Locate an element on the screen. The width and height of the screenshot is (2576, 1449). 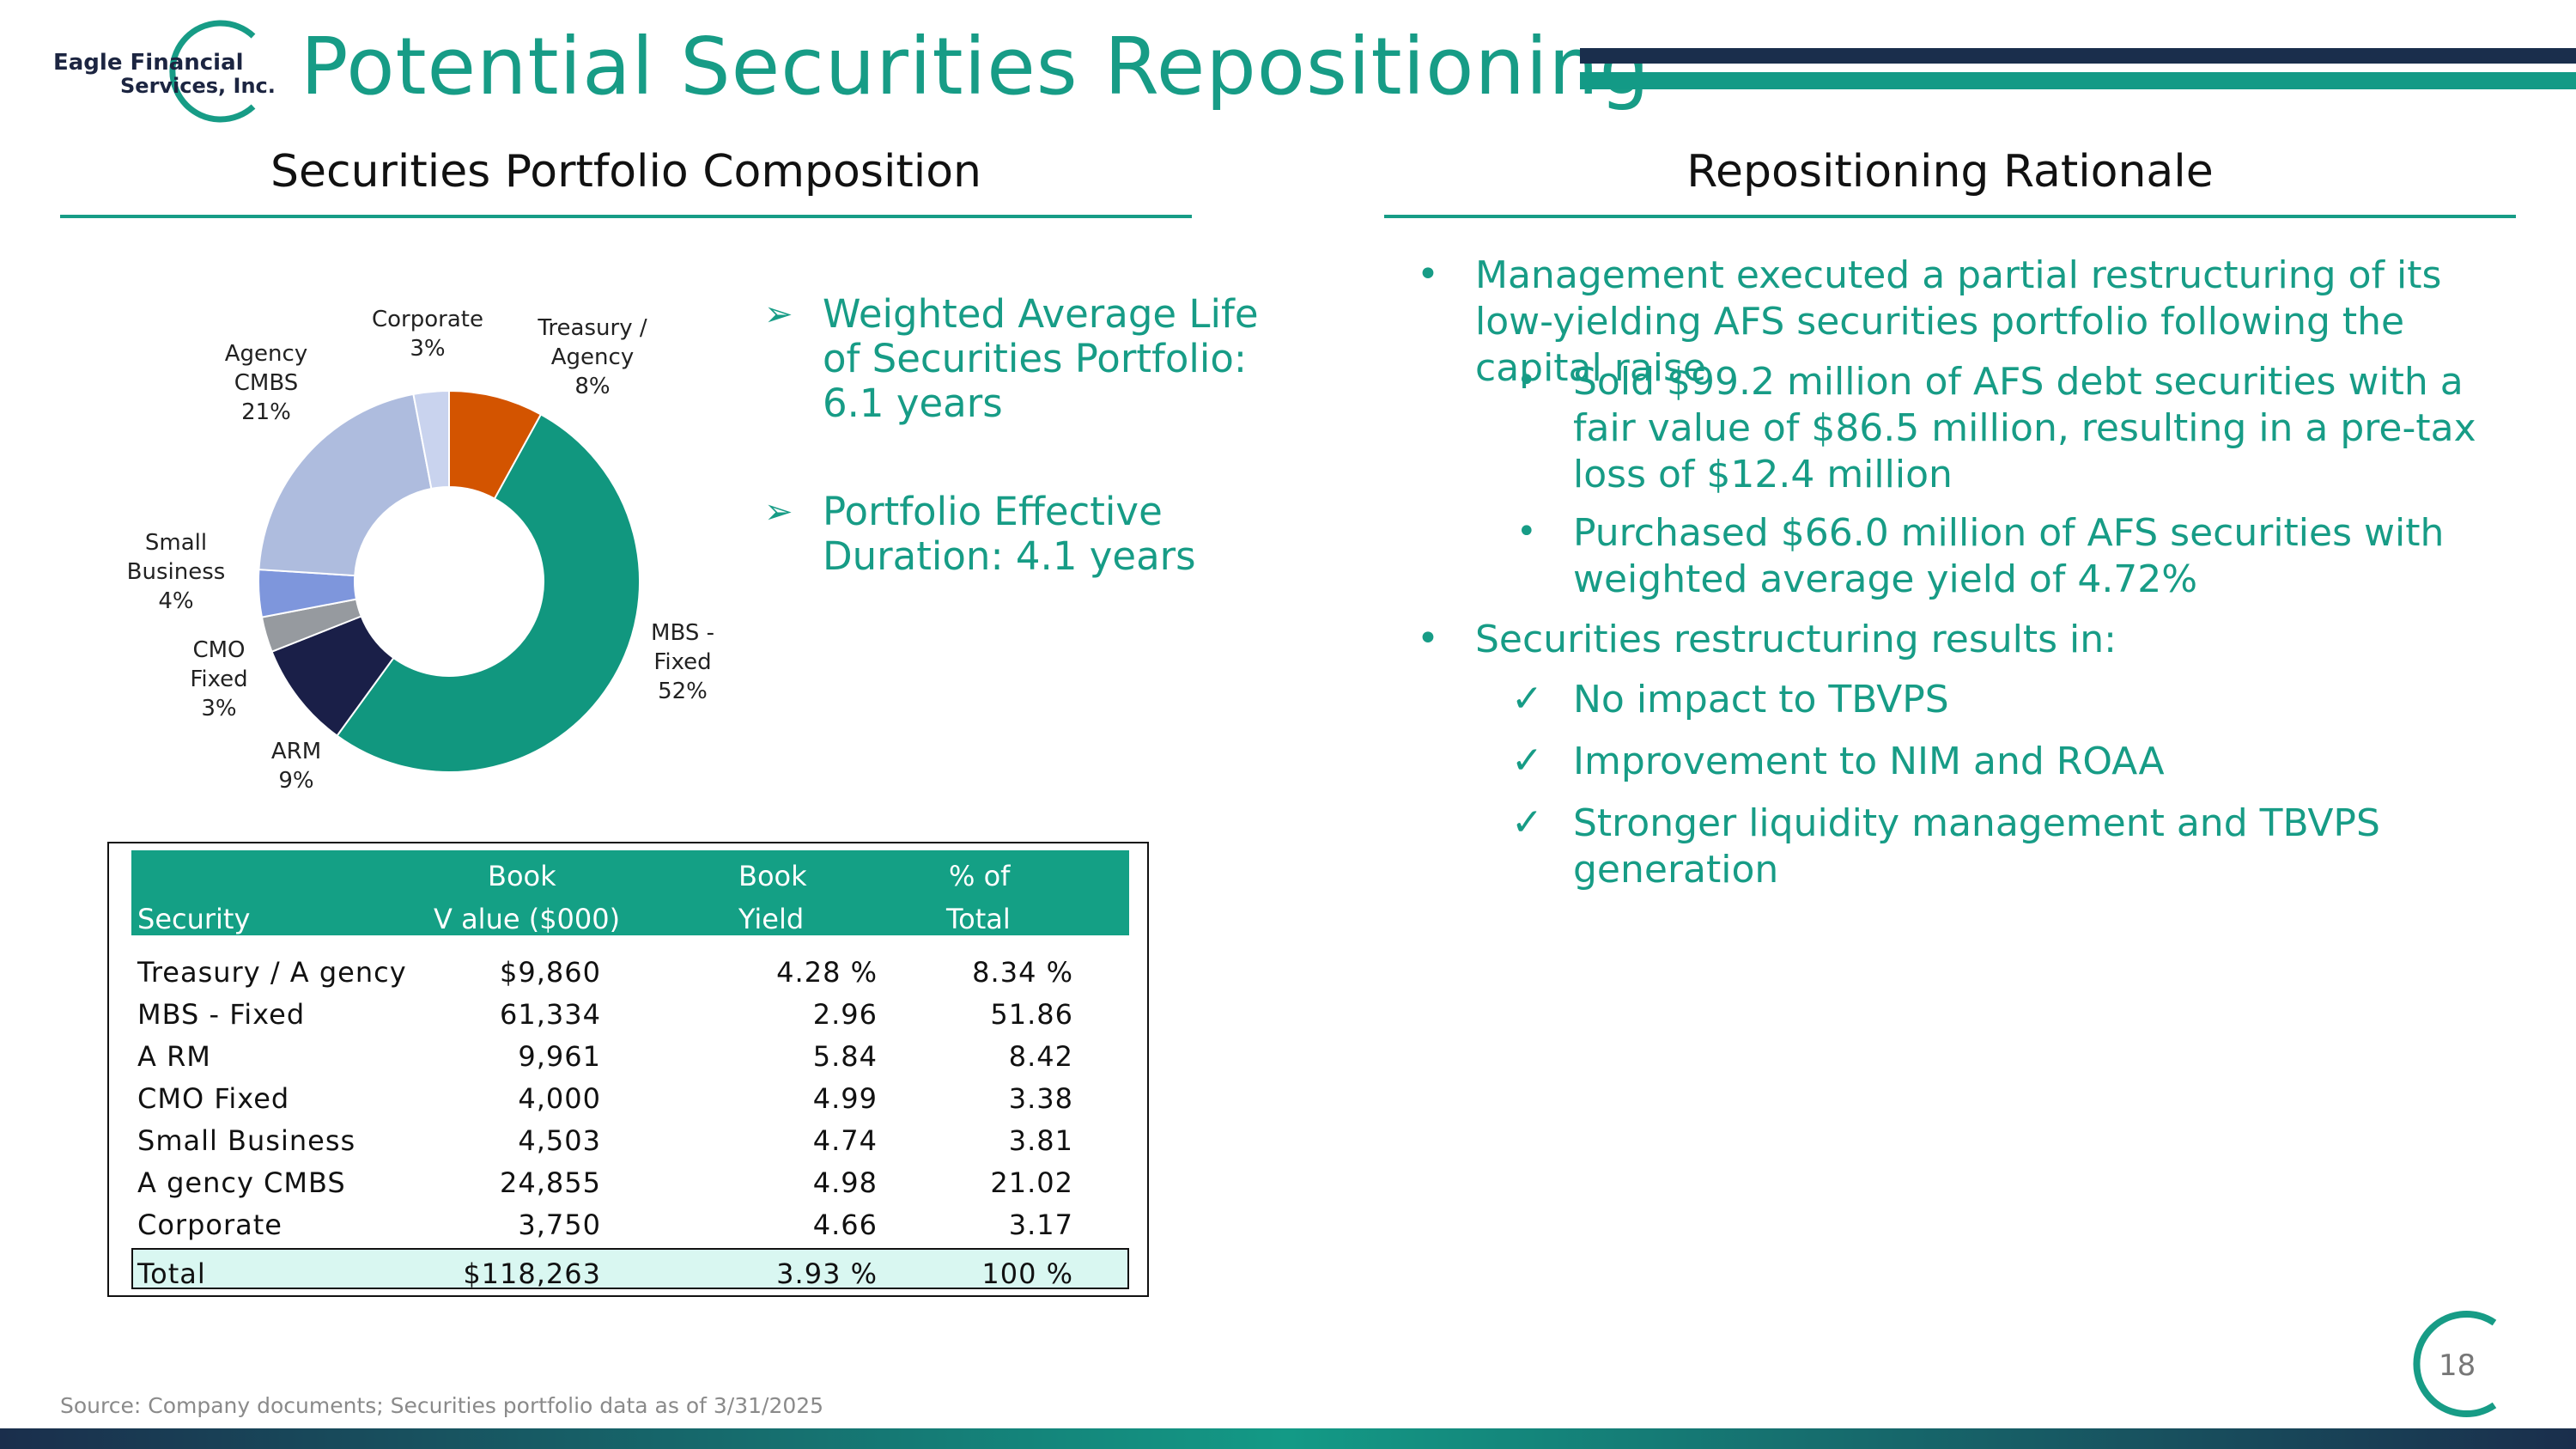
header-book-value: V alue ($000) is located at coordinates (527, 919).